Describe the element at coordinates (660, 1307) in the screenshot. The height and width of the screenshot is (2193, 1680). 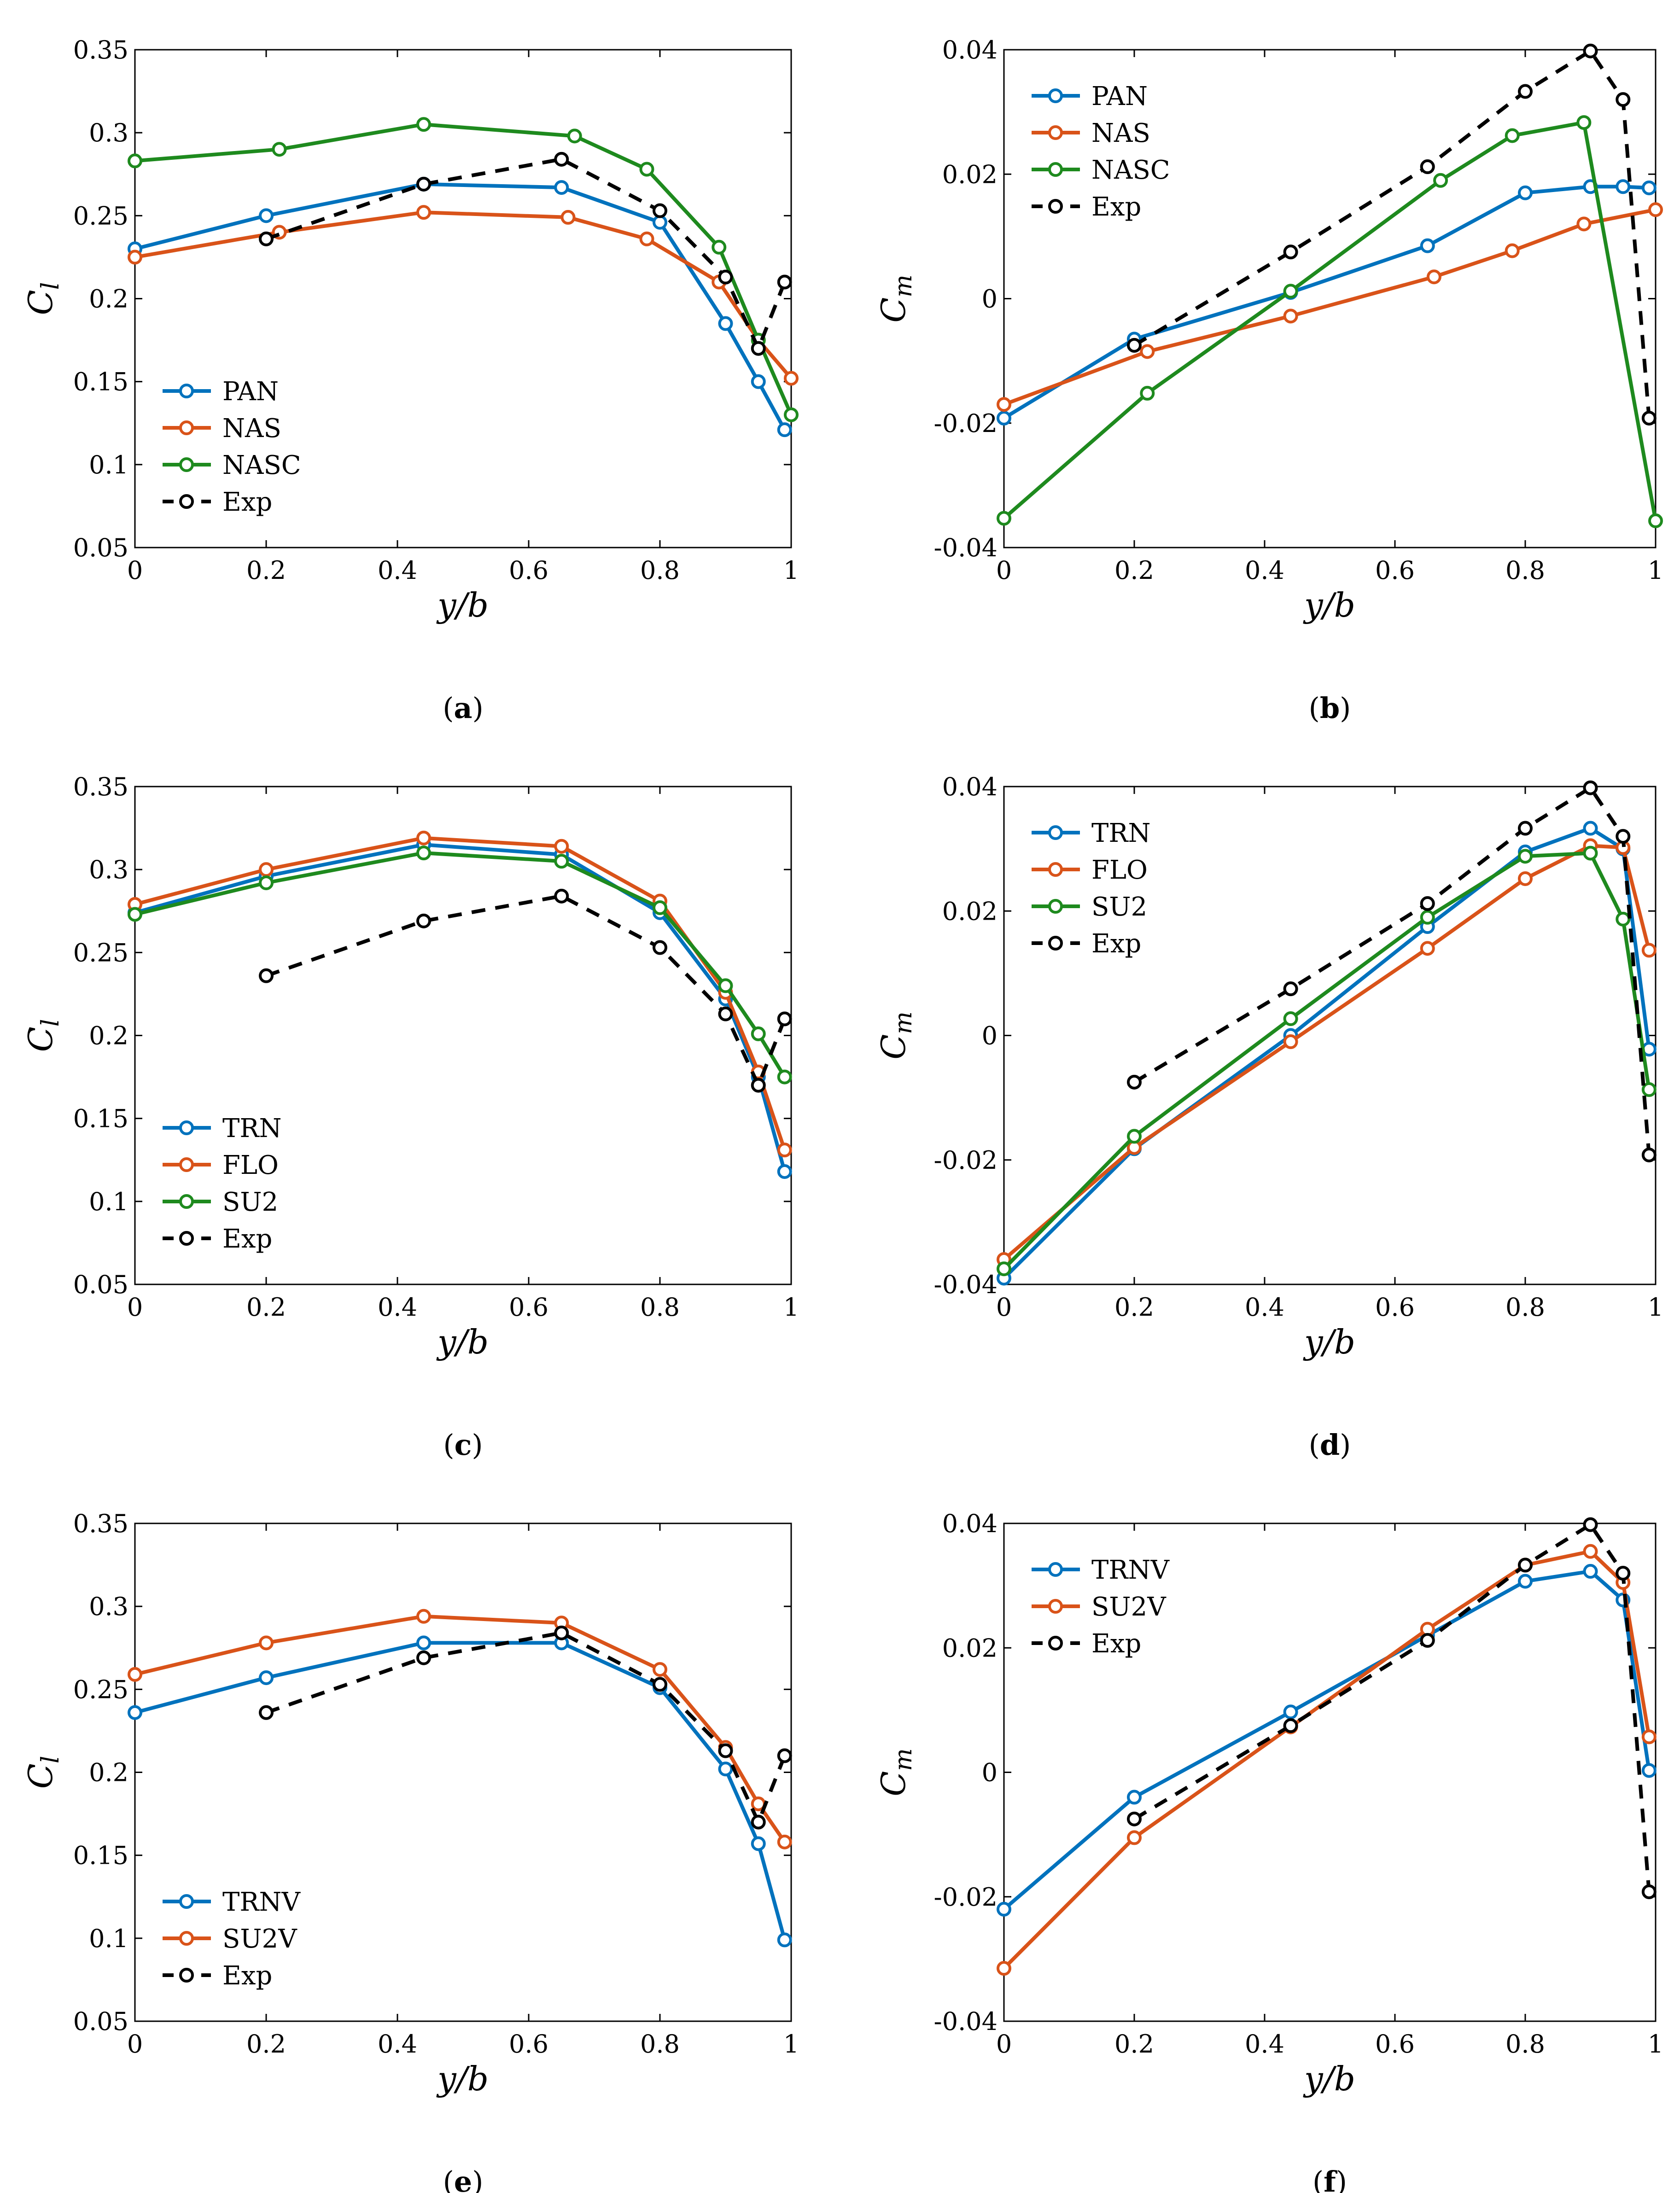
I see `x-tick-label: 0.8` at that location.